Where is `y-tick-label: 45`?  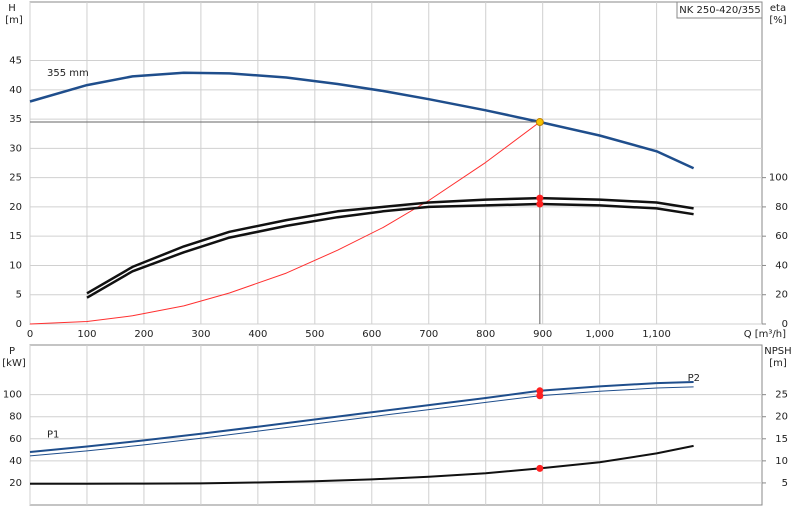
y-tick-label: 45 is located at coordinates (15, 61).